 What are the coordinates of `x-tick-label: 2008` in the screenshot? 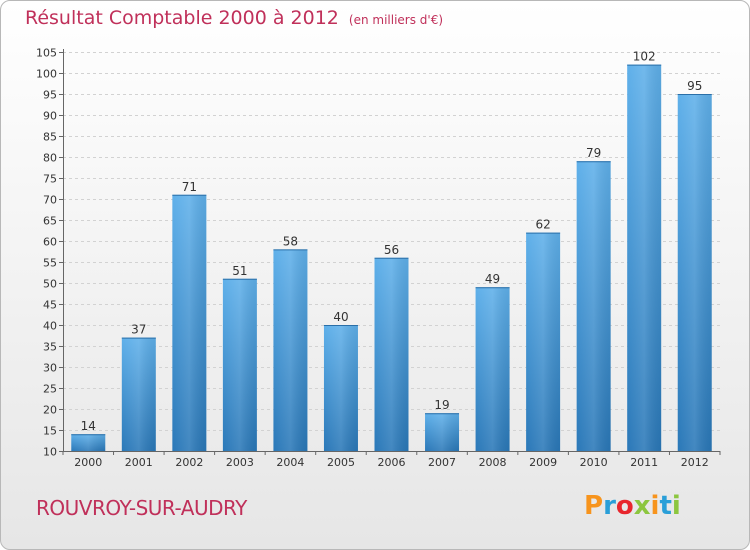 It's located at (493, 462).